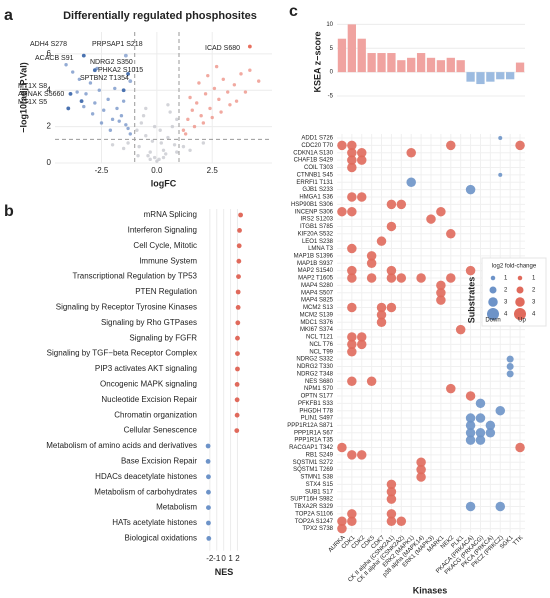 The height and width of the screenshot is (598, 550). I want to click on y-tick-label: 2, so click(49, 126).